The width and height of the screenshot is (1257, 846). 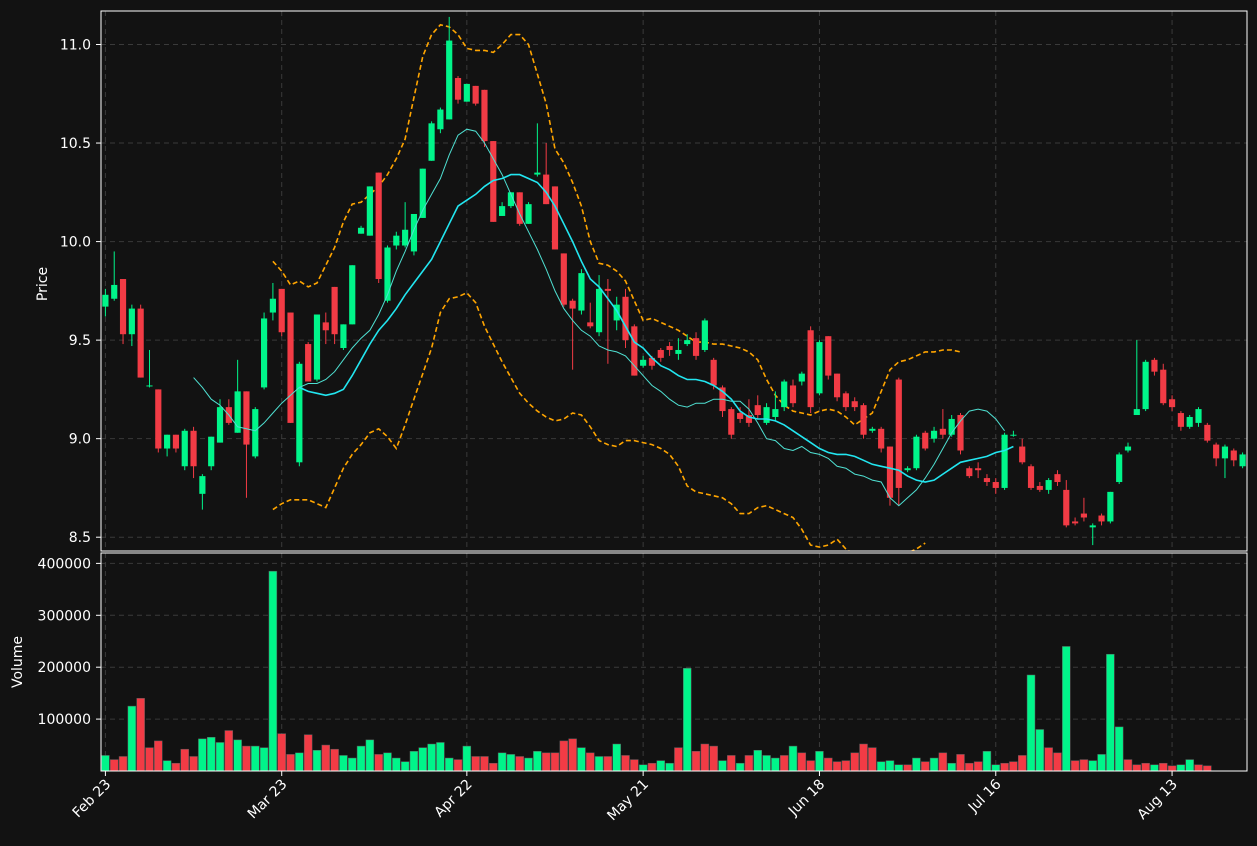 I want to click on price-tick-label: 9.5, so click(x=80, y=341).